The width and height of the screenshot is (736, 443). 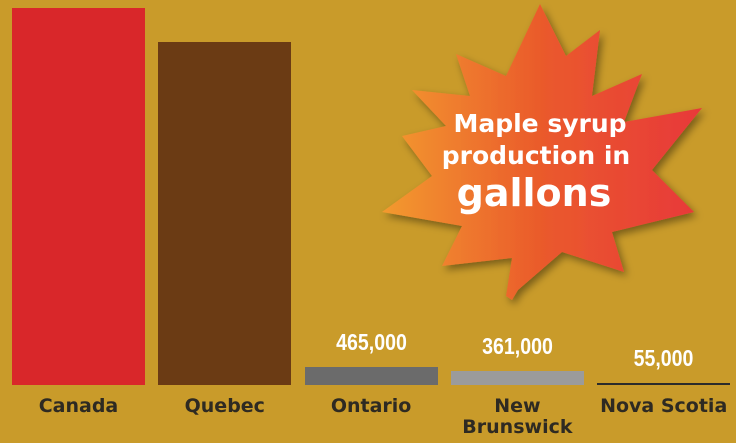 What do you see at coordinates (663, 357) in the screenshot?
I see `value-label: 55,000` at bounding box center [663, 357].